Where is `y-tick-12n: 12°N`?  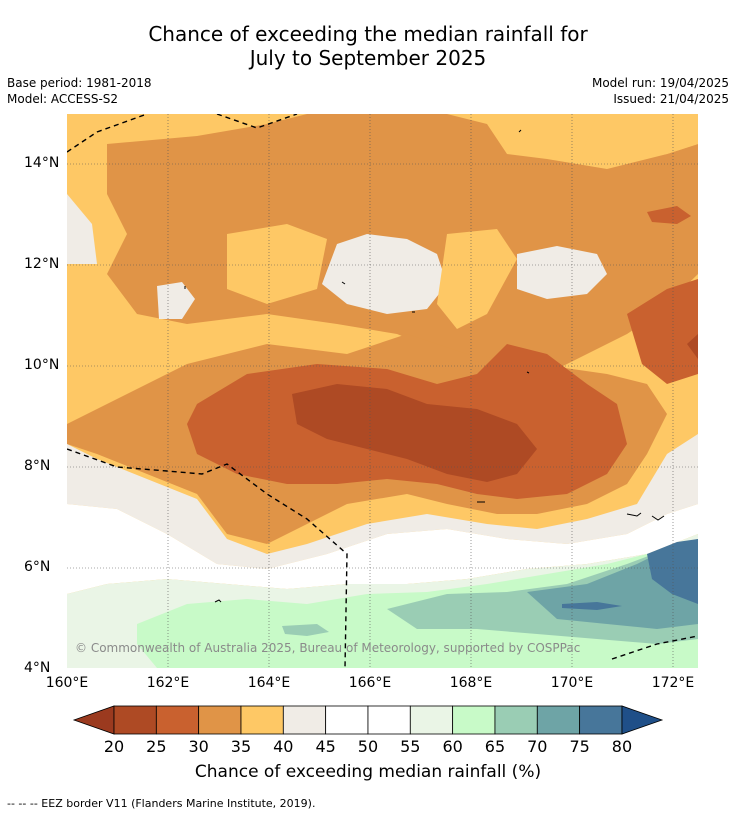 y-tick-12n: 12°N is located at coordinates (42, 264).